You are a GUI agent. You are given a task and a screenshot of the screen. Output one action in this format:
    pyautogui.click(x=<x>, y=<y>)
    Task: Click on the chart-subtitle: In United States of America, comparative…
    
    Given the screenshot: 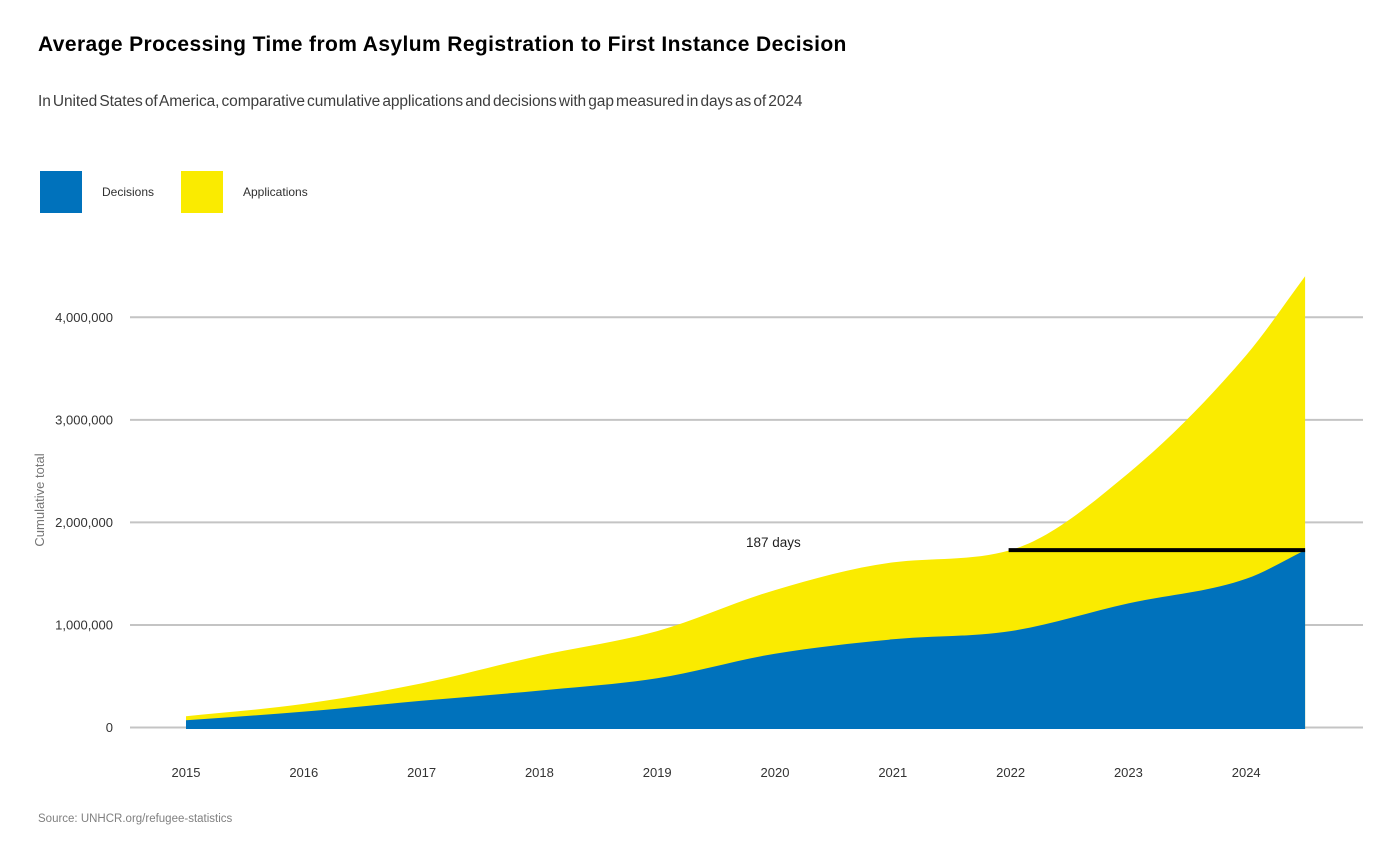 What is the action you would take?
    pyautogui.click(x=420, y=101)
    